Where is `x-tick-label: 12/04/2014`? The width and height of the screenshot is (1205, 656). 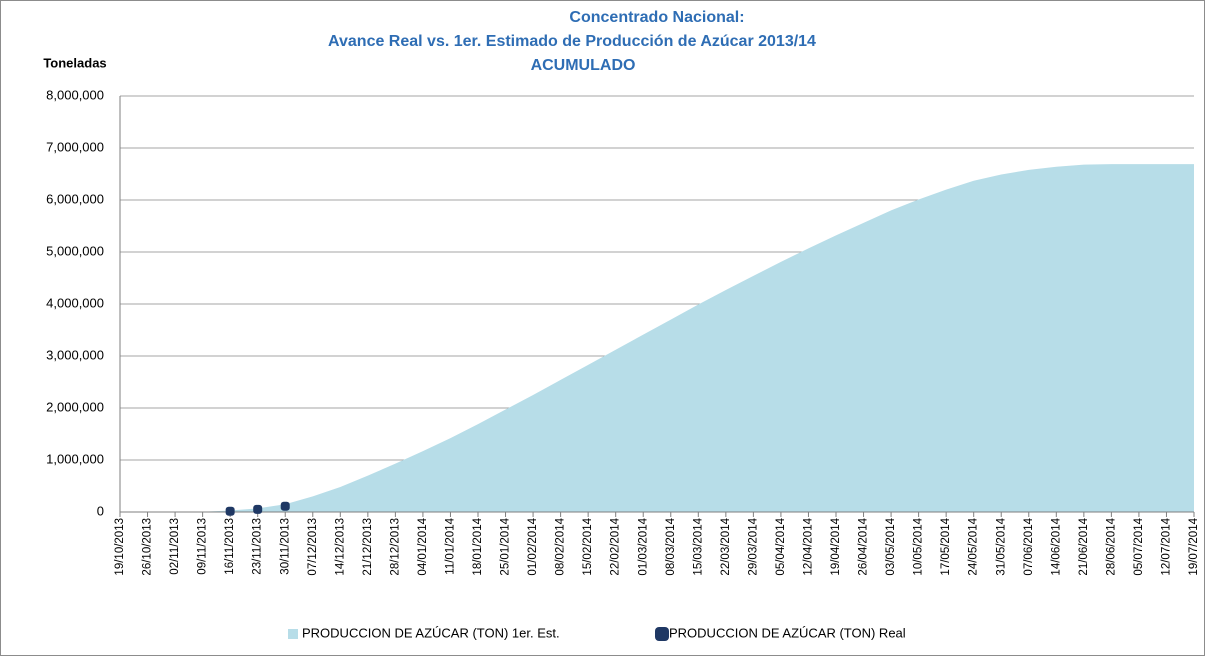
x-tick-label: 12/04/2014 is located at coordinates (808, 546).